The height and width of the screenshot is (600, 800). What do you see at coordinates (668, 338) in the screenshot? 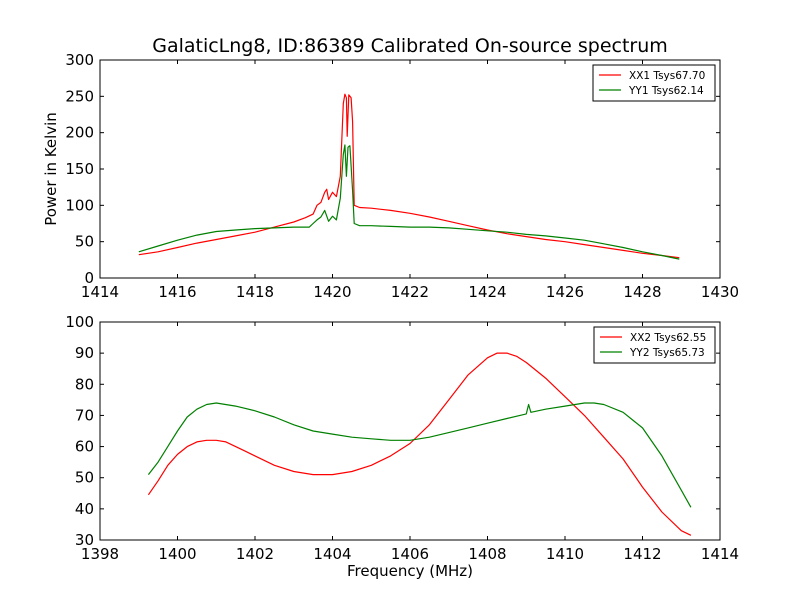
I see `bottom-legend-label-1: XX2 Tsys62.55` at bounding box center [668, 338].